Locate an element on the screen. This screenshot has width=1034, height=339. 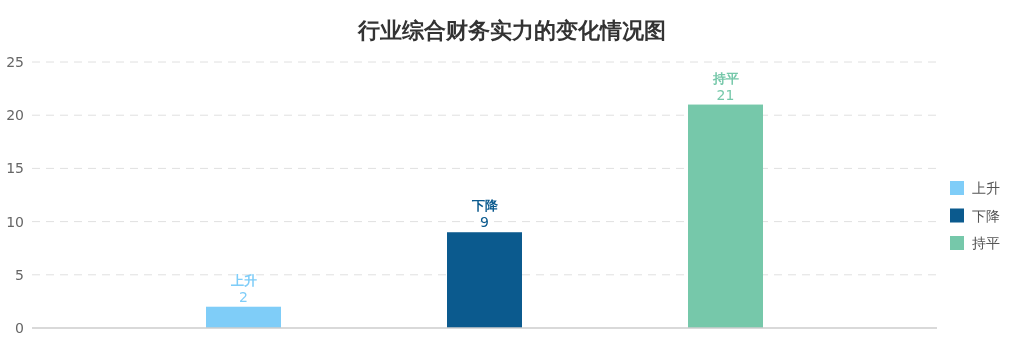
chart-title: 行业综合财务实力的变化情况图 is located at coordinates (511, 30).